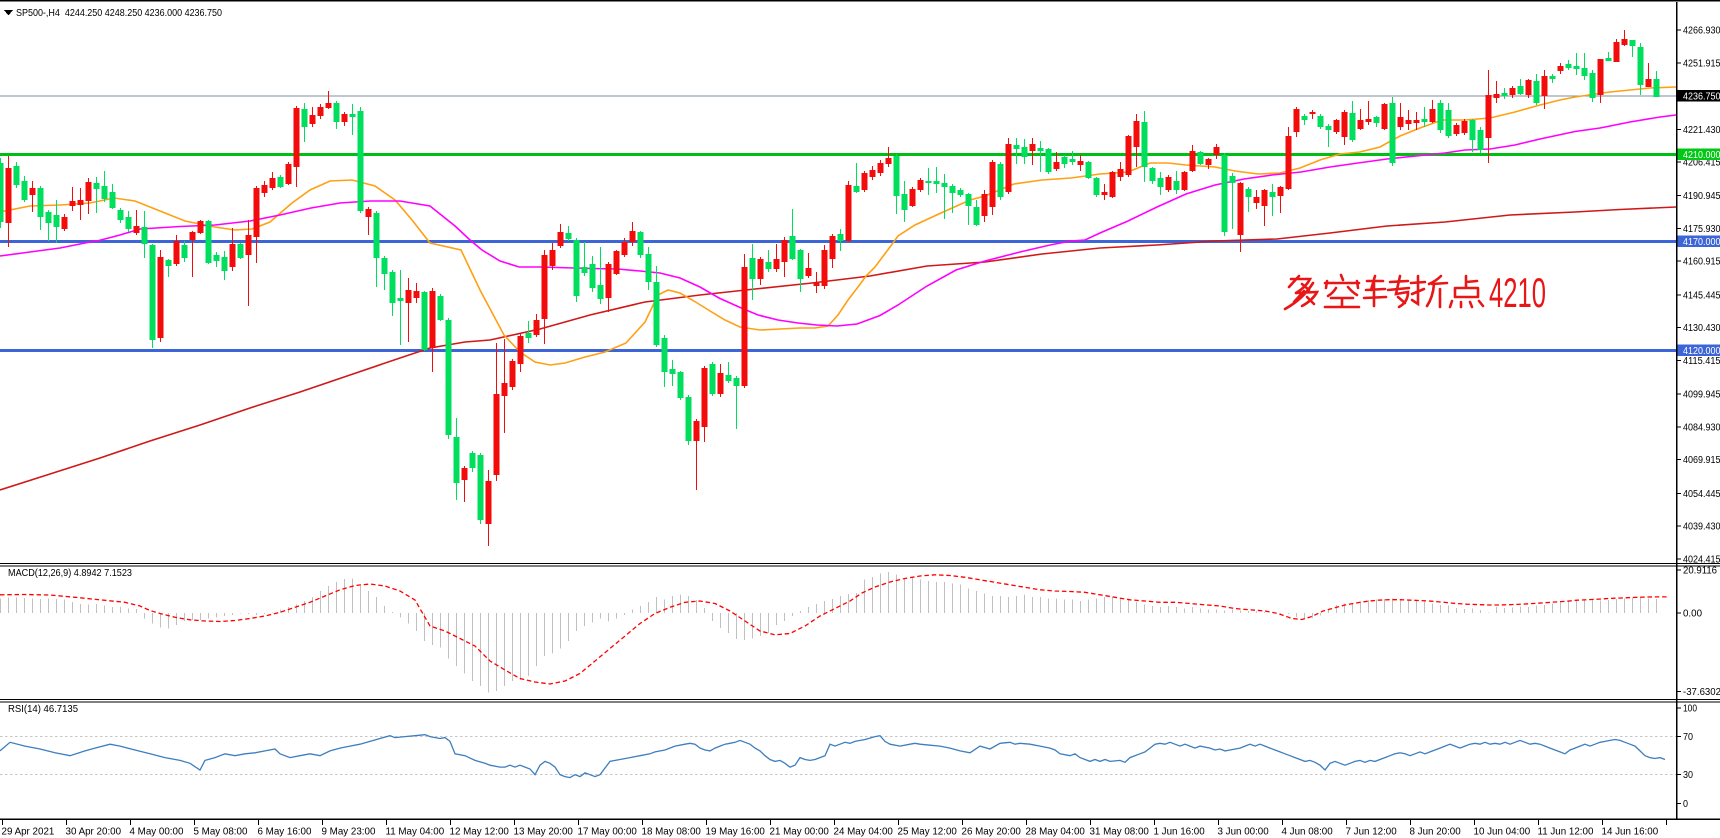 Image resolution: width=1720 pixels, height=838 pixels. Describe the element at coordinates (480, 832) in the screenshot. I see `svg-text: 12 May 12:00` at that location.